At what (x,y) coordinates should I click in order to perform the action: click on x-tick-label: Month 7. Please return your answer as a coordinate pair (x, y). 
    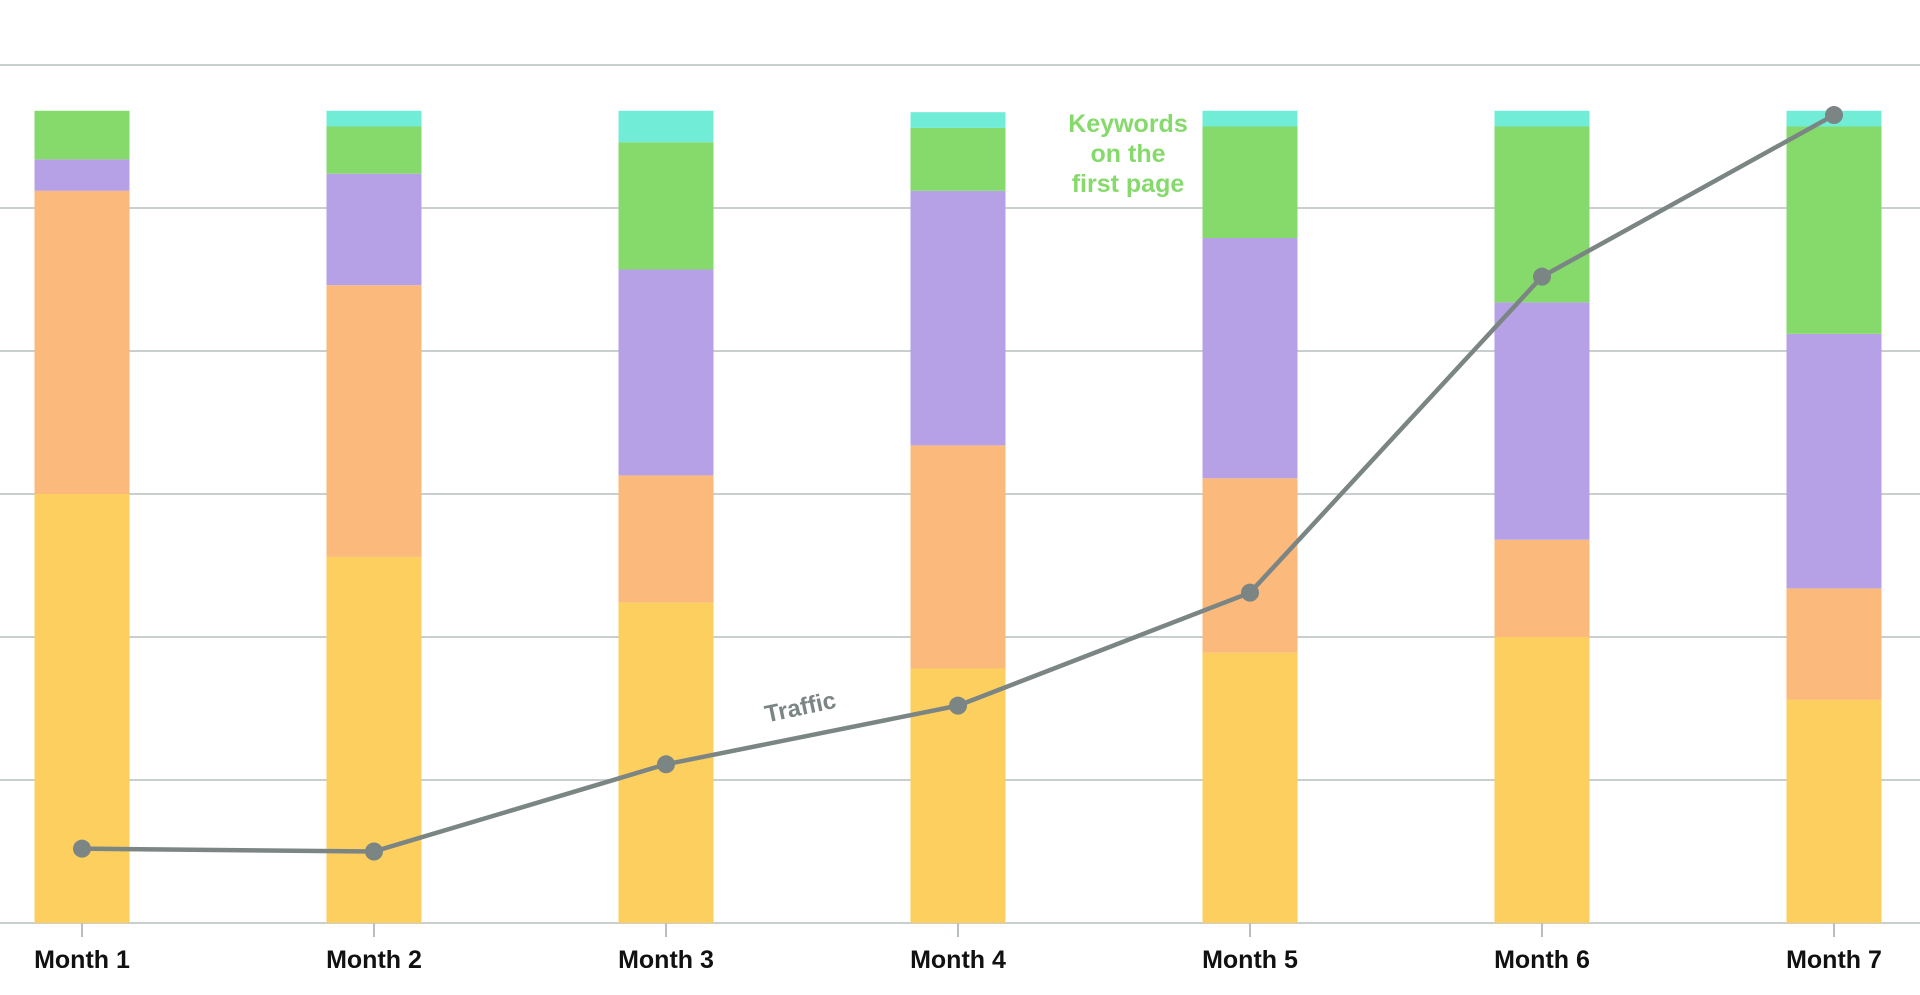
    Looking at the image, I should click on (1834, 960).